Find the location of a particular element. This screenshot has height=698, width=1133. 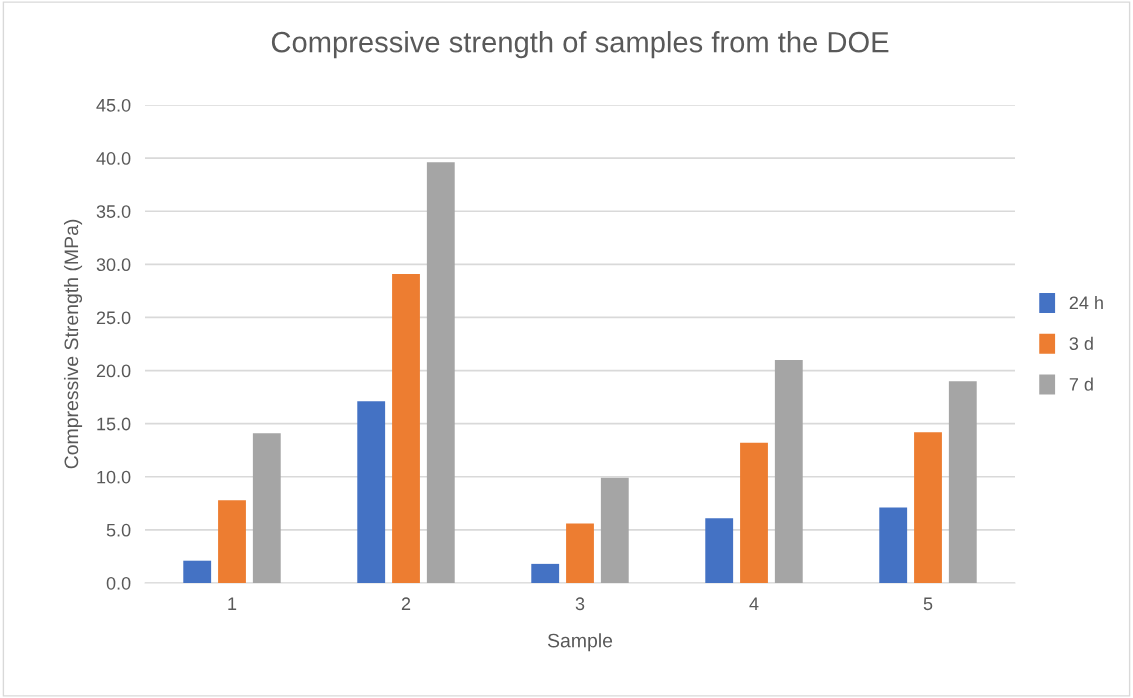

legend-label: 7 d is located at coordinates (1081, 384).